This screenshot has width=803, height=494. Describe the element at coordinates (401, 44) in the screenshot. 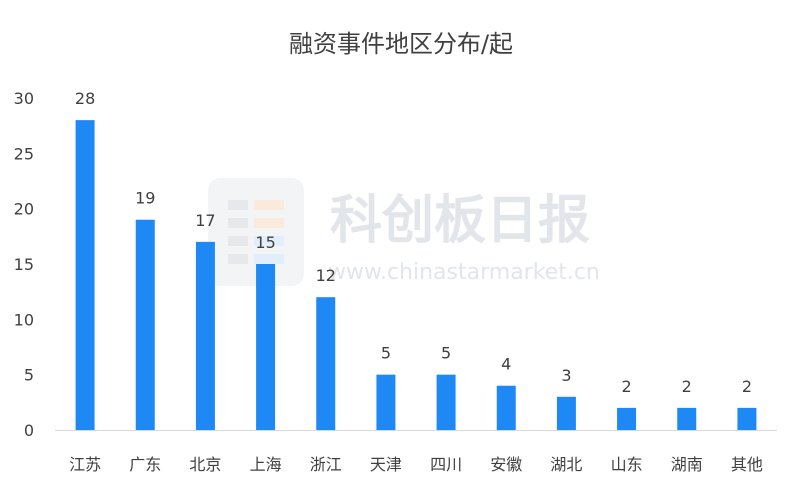

I see `chart-title: 融资事件地区分布/起` at that location.